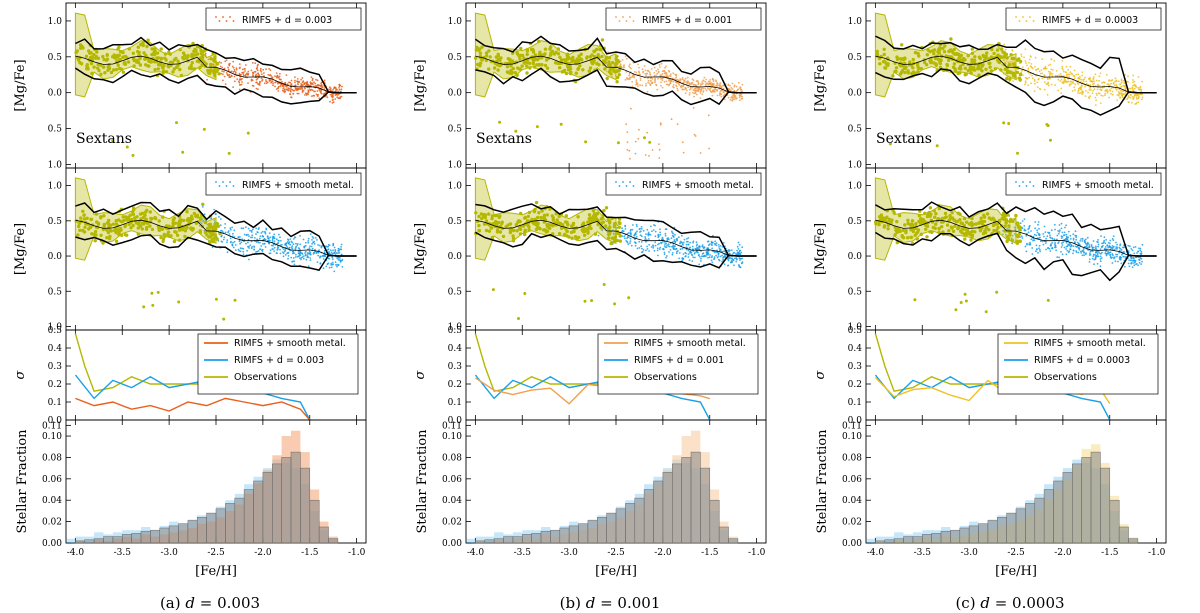 Image resolution: width=1200 pixels, height=613 pixels. Describe the element at coordinates (216, 236) in the screenshot. I see `model-percentile-lines` at that location.